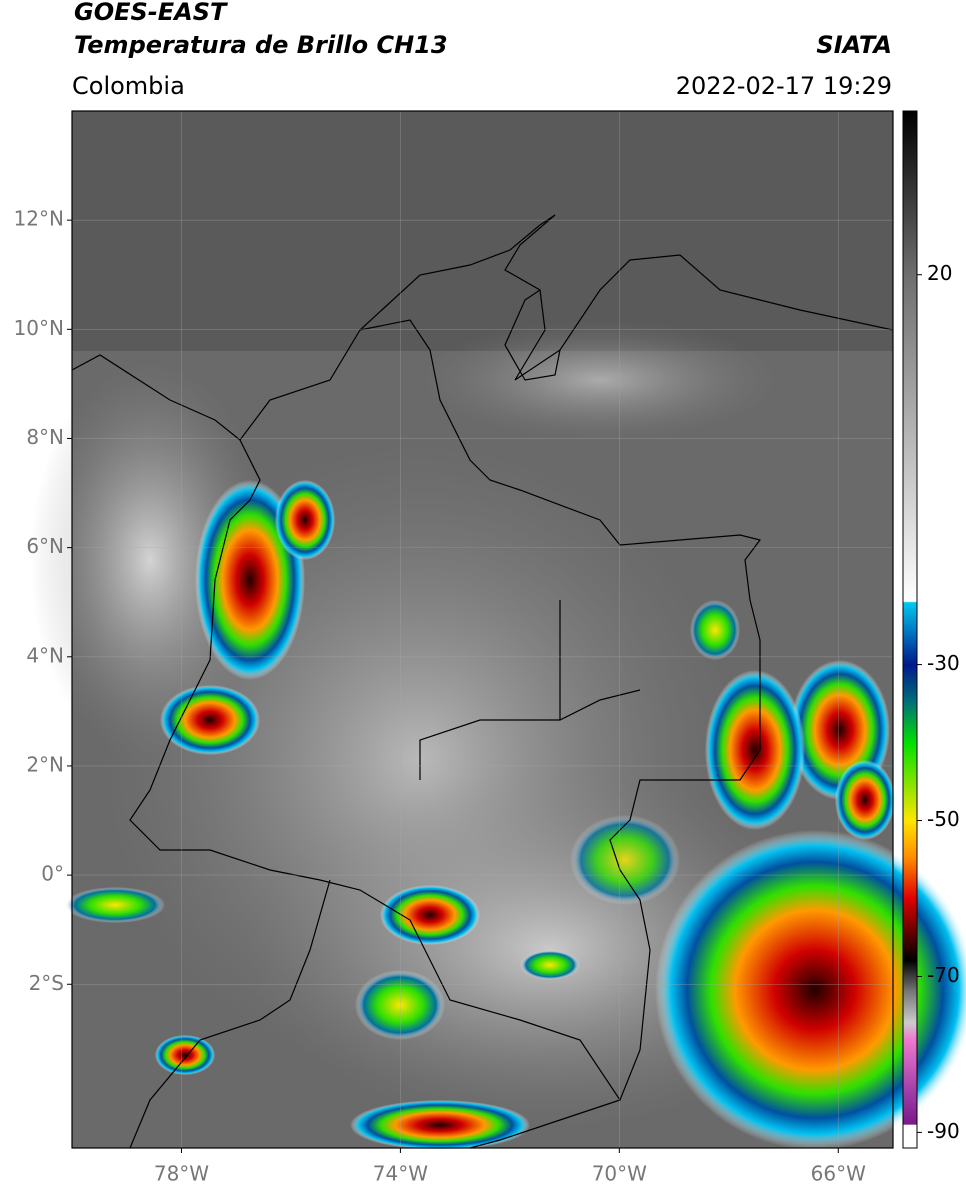  What do you see at coordinates (784, 86) in the screenshot?
I see `datetime: 2022-02-17 19:29` at bounding box center [784, 86].